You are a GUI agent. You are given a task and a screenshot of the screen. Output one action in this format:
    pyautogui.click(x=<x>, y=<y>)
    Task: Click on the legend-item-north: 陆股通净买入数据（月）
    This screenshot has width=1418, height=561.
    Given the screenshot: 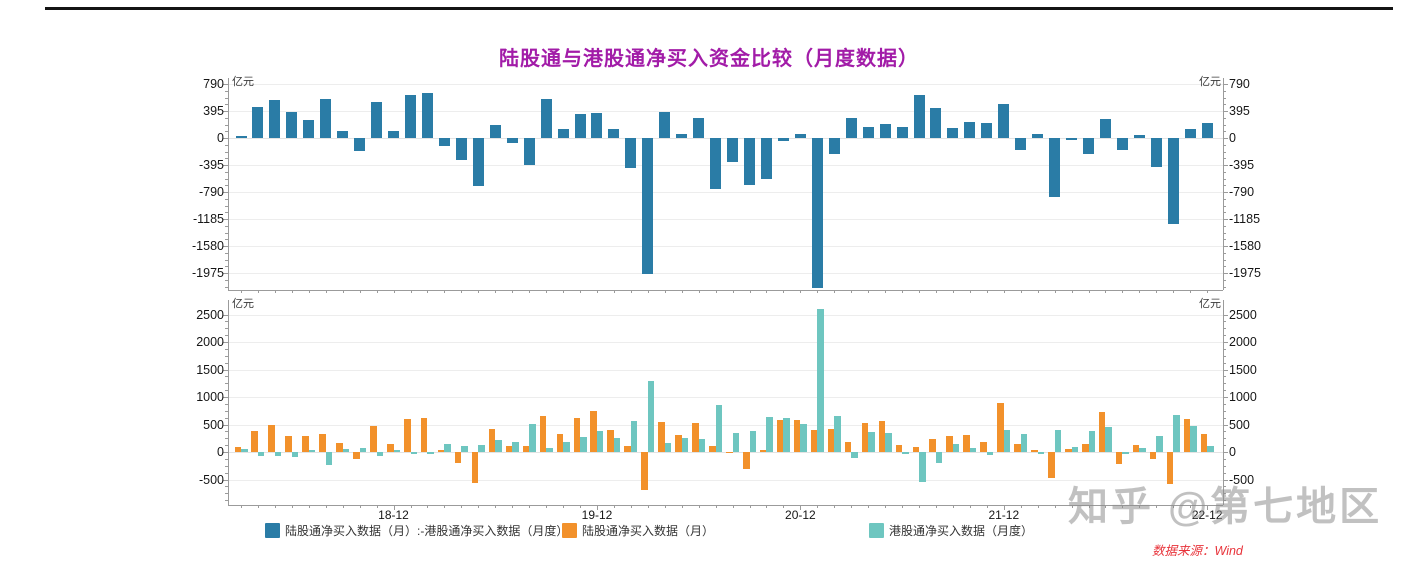 What is the action you would take?
    pyautogui.click(x=638, y=530)
    